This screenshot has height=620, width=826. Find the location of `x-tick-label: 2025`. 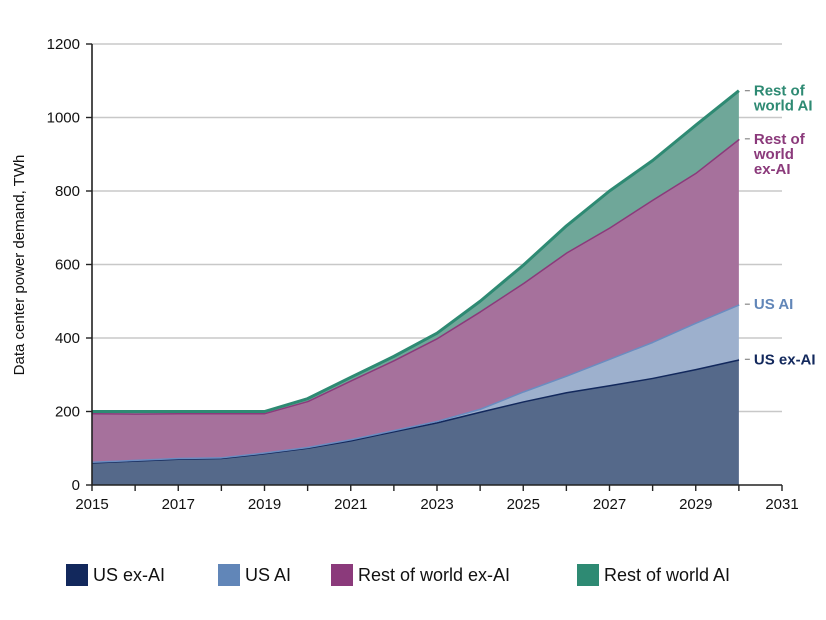

x-tick-label: 2025 is located at coordinates (523, 504).